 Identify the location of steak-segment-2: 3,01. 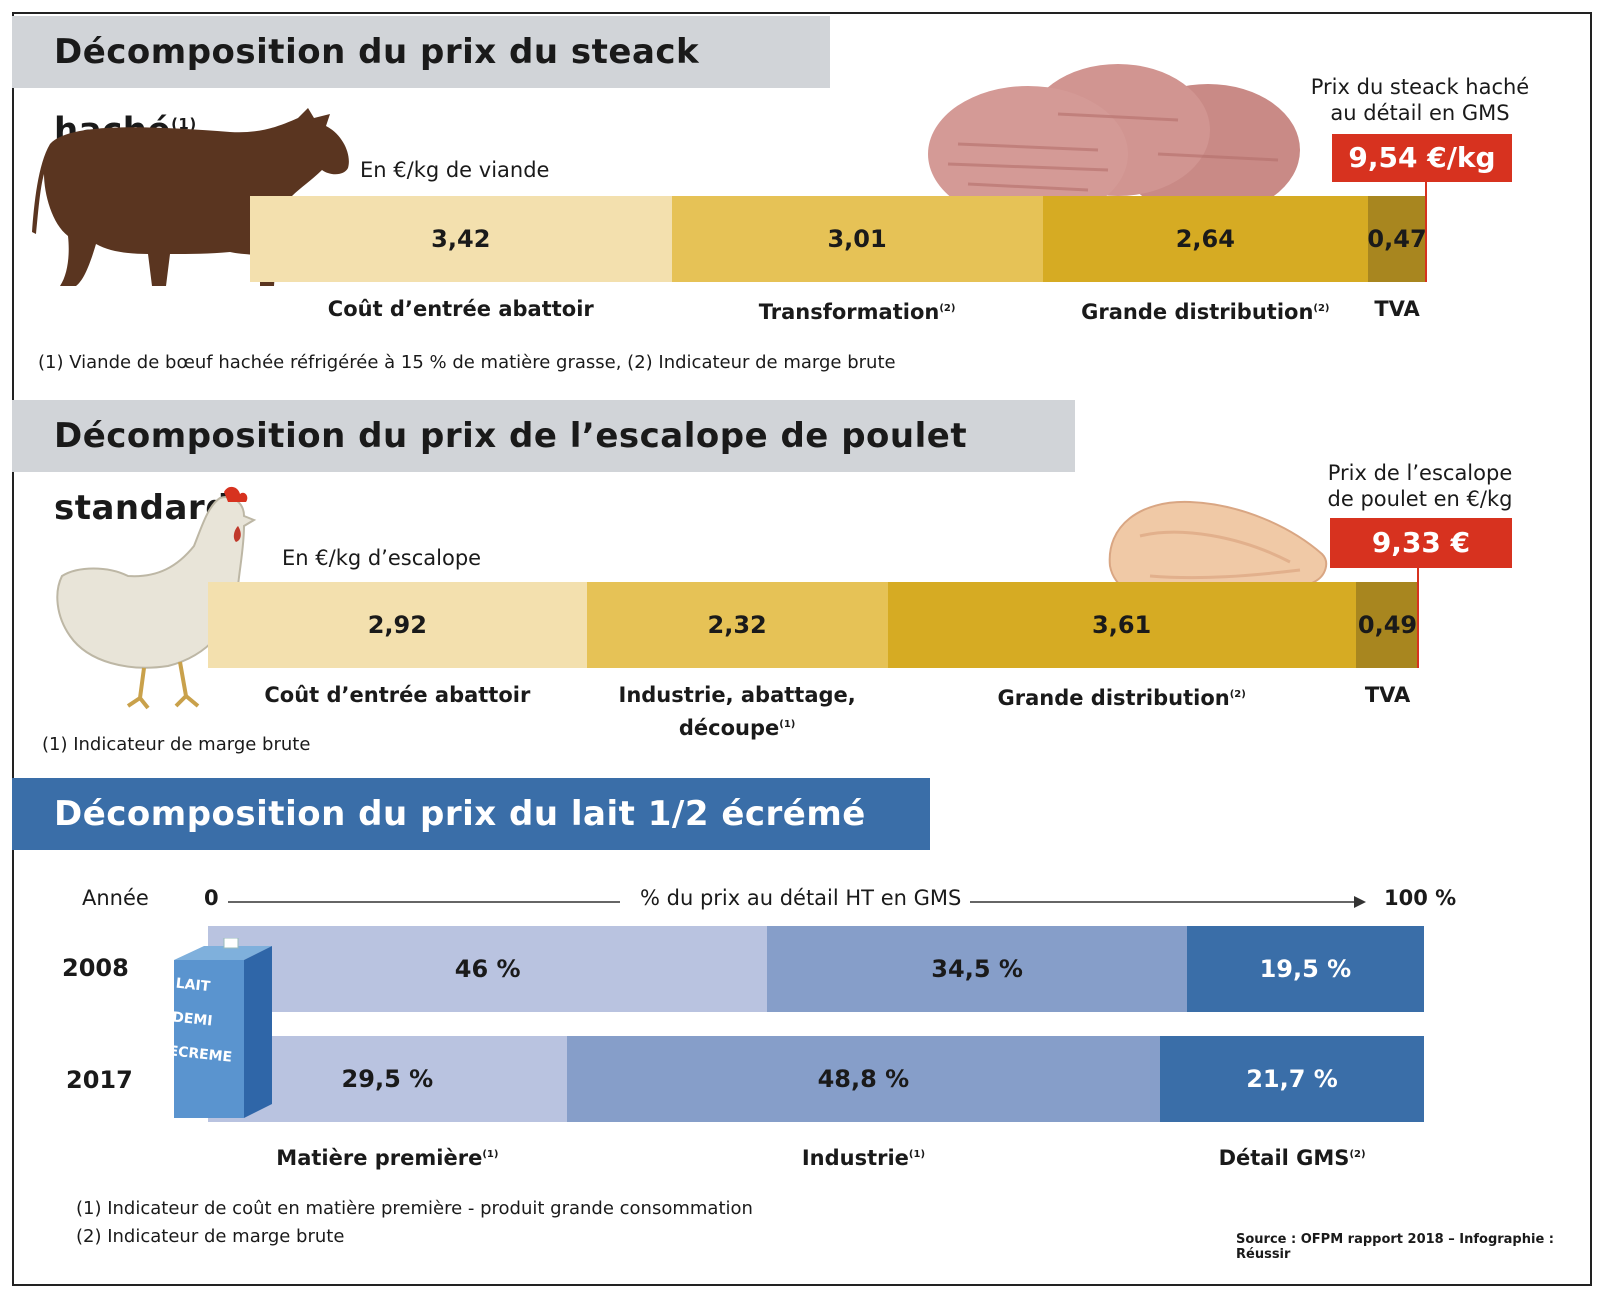
(857, 239).